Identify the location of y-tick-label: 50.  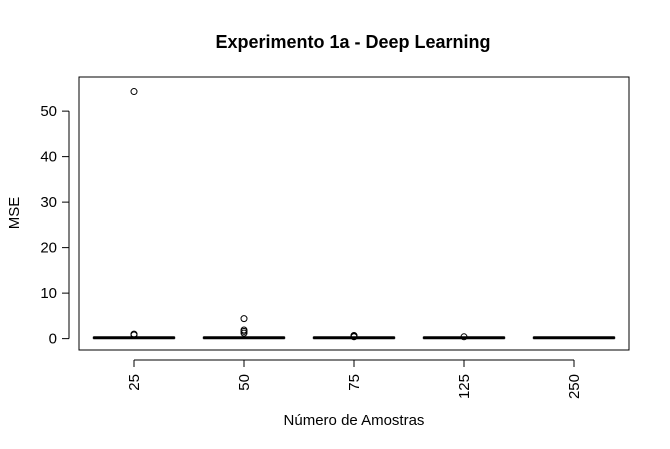
(48, 111).